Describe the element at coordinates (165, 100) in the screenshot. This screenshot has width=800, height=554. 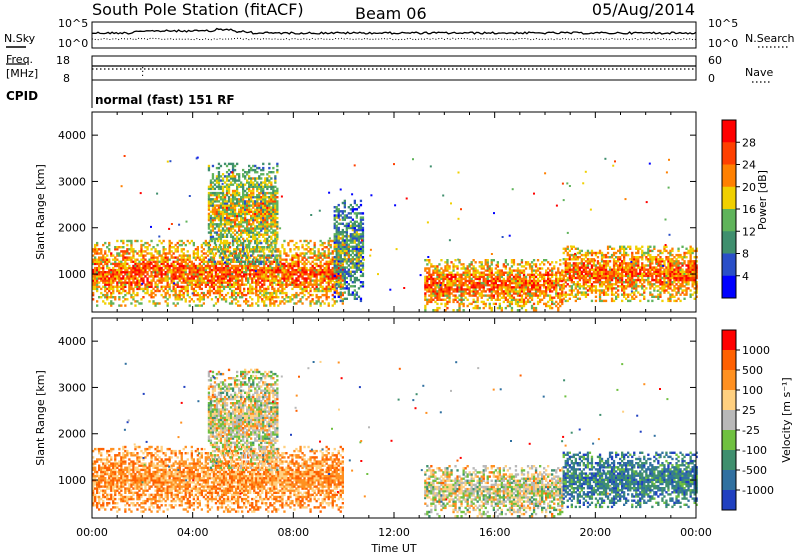
I see `cpid-value: normal (fast) 151 RF` at that location.